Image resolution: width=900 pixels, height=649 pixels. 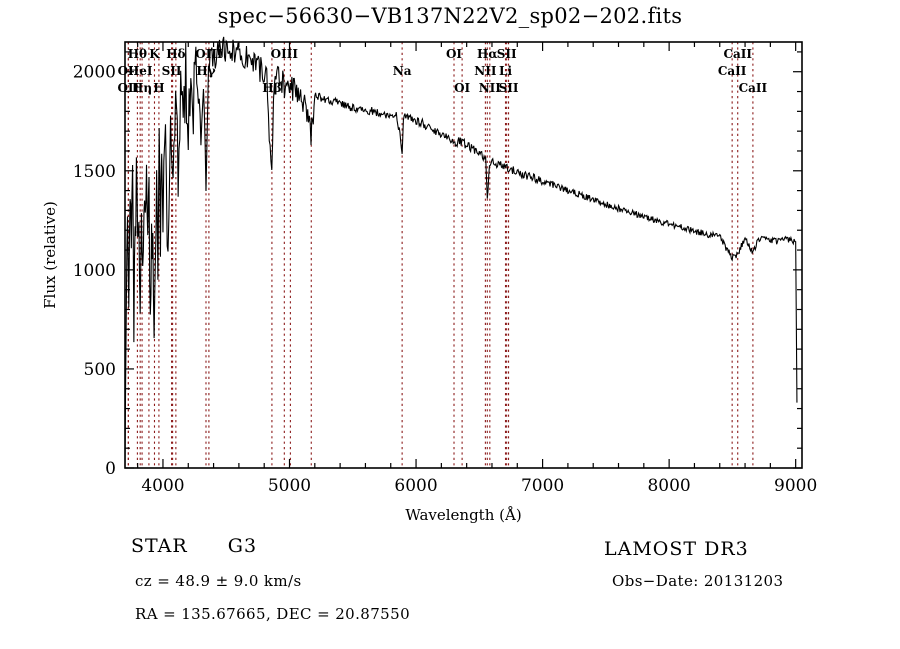 I want to click on spectral-line-label: Hθ, so click(x=137, y=54).